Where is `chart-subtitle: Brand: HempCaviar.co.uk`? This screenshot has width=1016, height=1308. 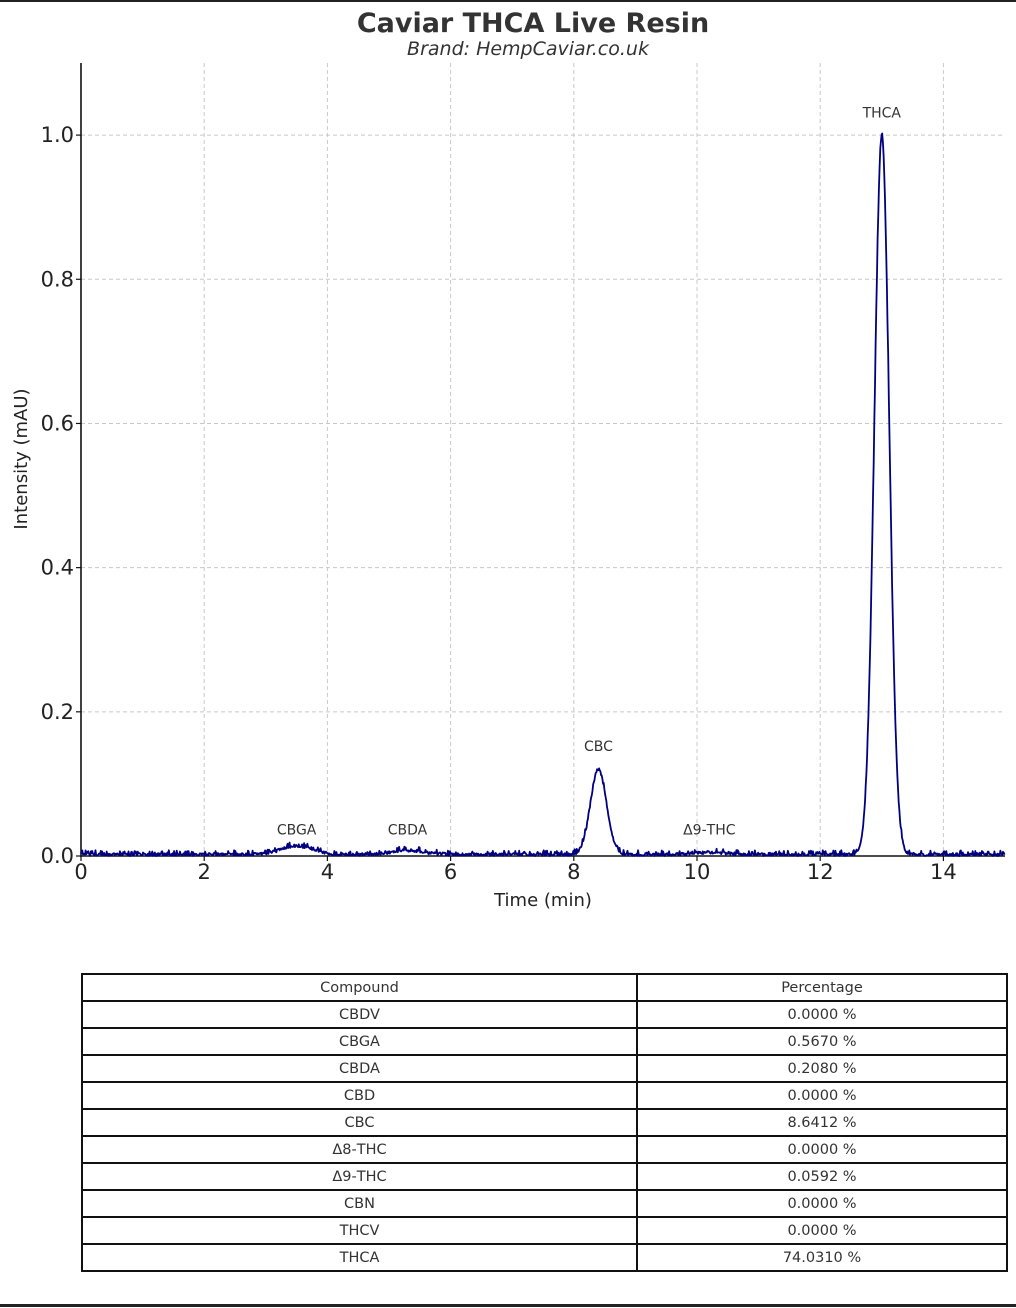 chart-subtitle: Brand: HempCaviar.co.uk is located at coordinates (528, 49).